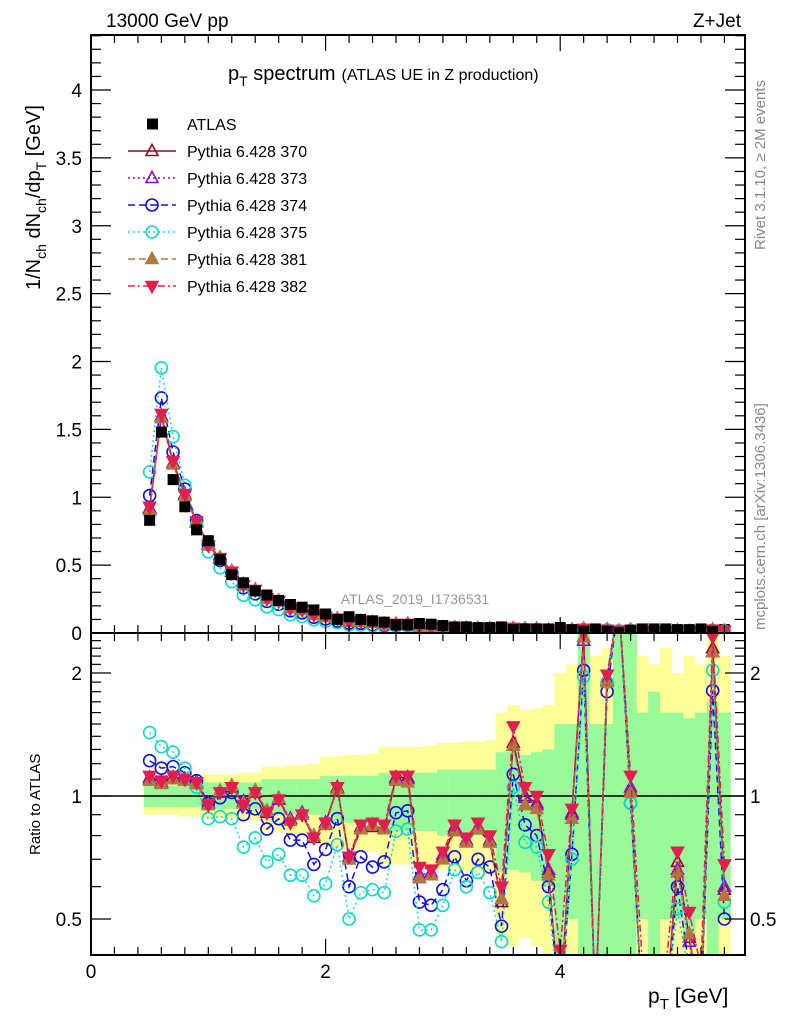 Image resolution: width=786 pixels, height=1024 pixels. What do you see at coordinates (167, 21) in the screenshot?
I see `energy-label: 13000 GeV pp` at bounding box center [167, 21].